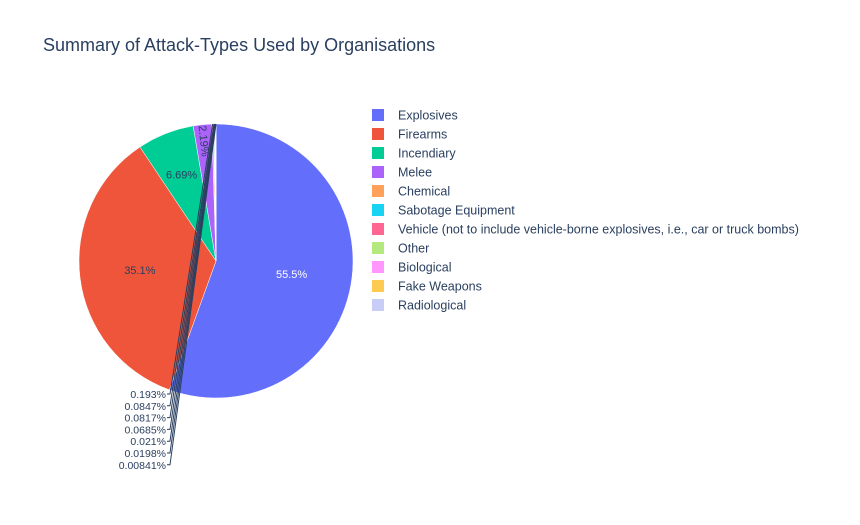 The image size is (860, 525). Describe the element at coordinates (145, 454) in the screenshot. I see `slice-label-fake-weapons: 0.0198%` at that location.